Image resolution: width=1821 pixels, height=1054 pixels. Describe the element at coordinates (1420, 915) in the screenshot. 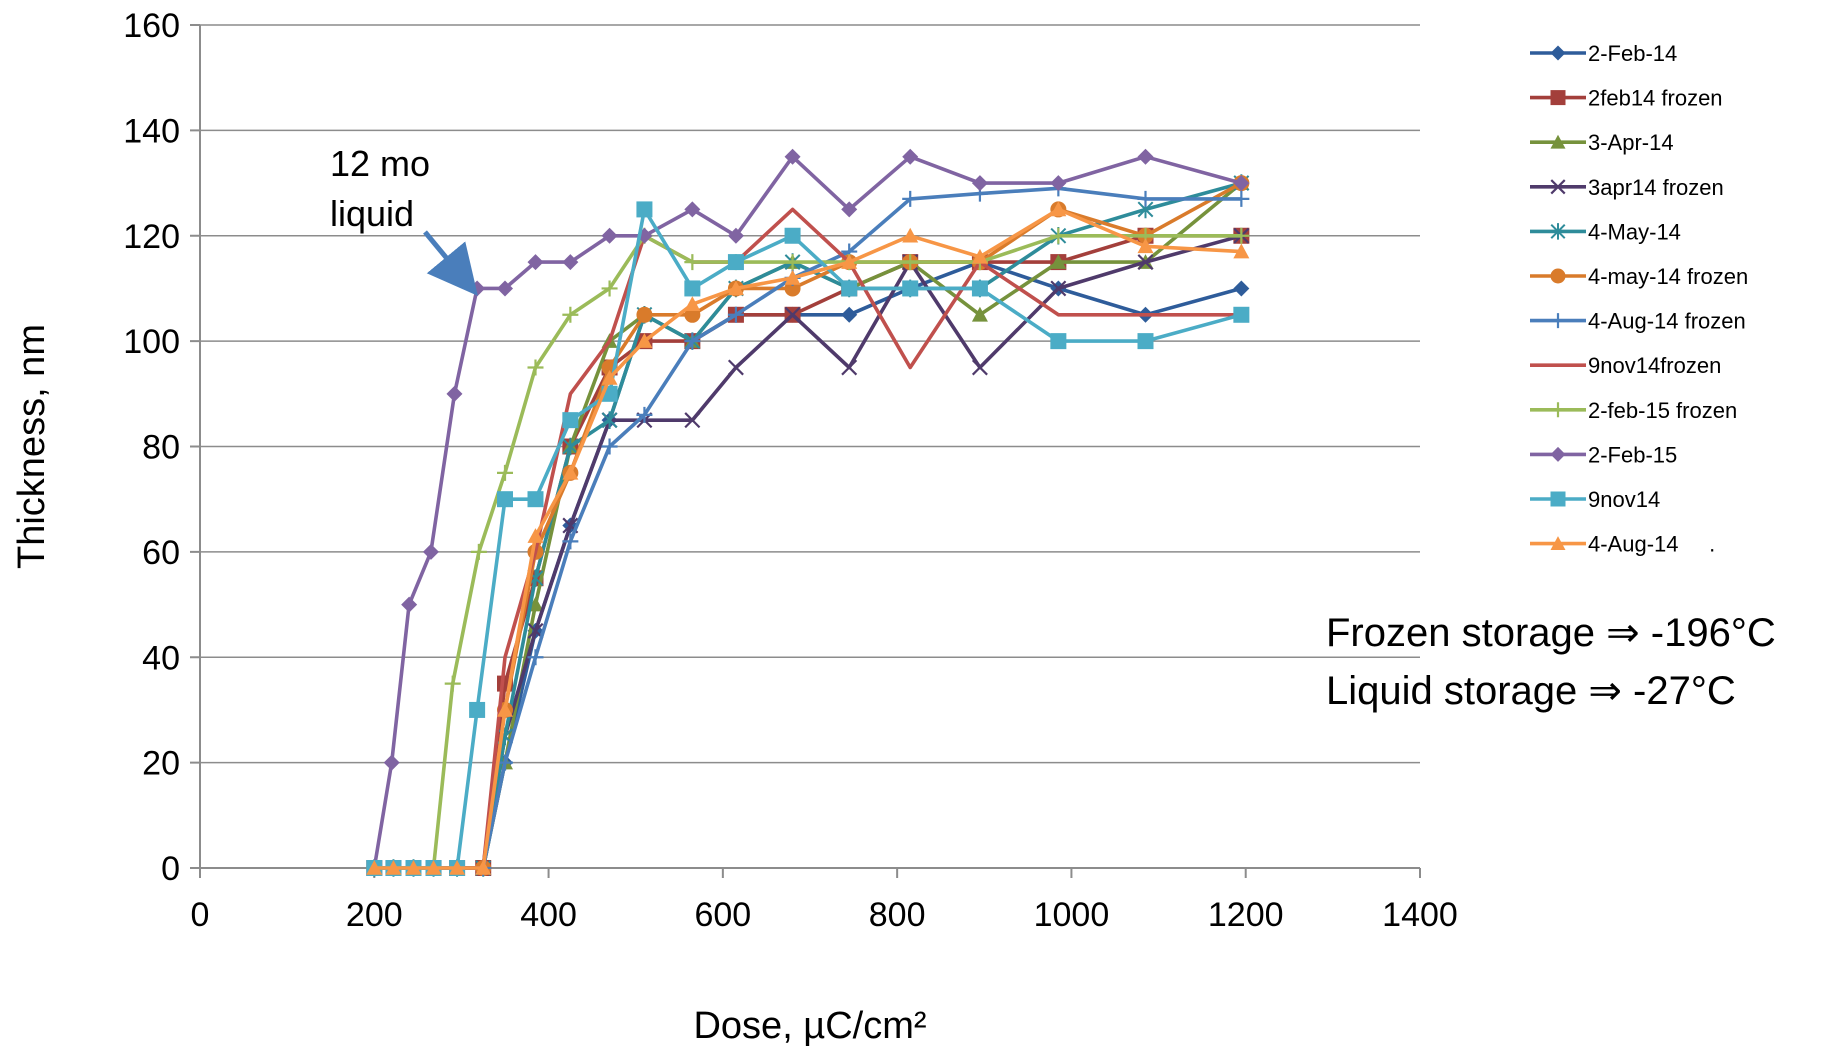

I see `x-tick-label: 1400` at that location.